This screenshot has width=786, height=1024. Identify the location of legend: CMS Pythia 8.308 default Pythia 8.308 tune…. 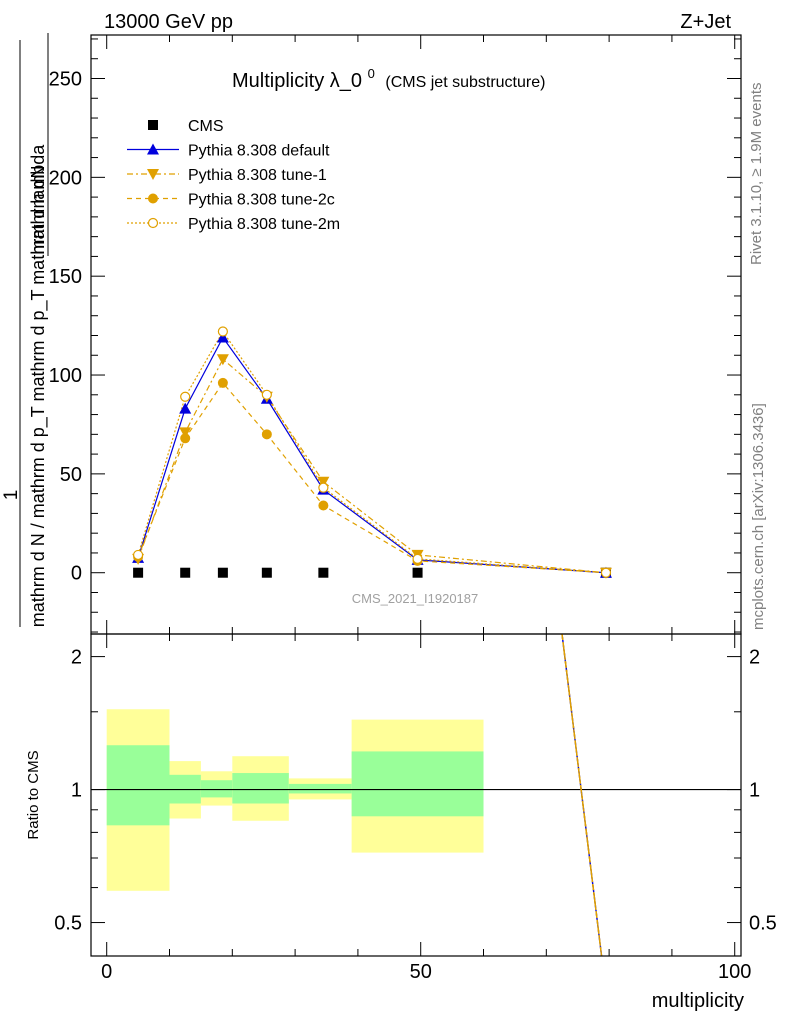
(233, 175).